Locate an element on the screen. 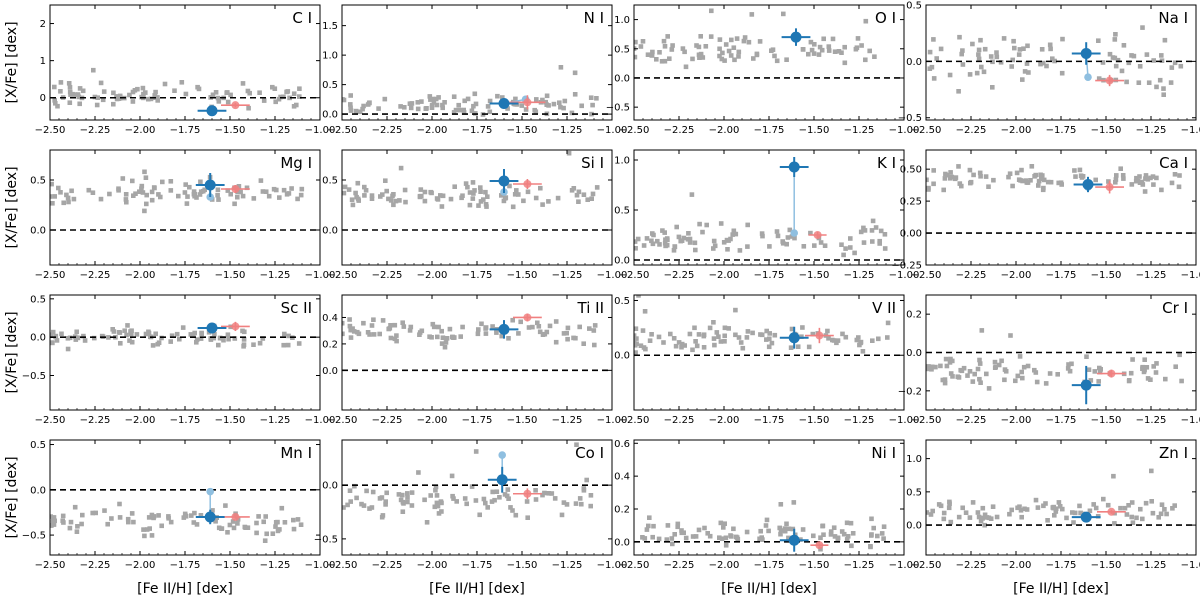  x-tick-label: −2.50 is located at coordinates (926, 565).